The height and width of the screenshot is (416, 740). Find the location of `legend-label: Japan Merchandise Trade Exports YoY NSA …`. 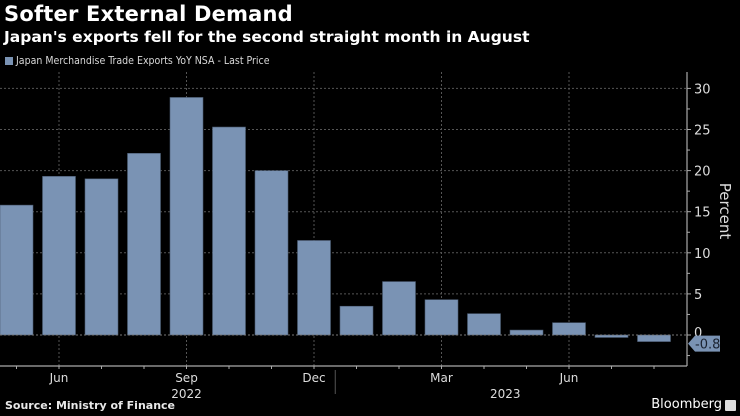

legend-label: Japan Merchandise Trade Exports YoY NSA … is located at coordinates (143, 61).